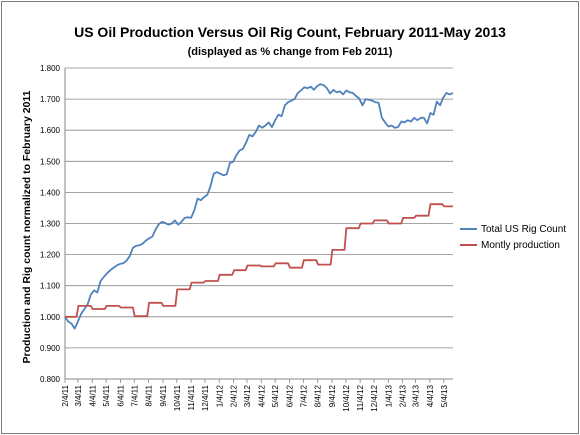  What do you see at coordinates (50, 68) in the screenshot?
I see `y-tick-label: 1.800` at bounding box center [50, 68].